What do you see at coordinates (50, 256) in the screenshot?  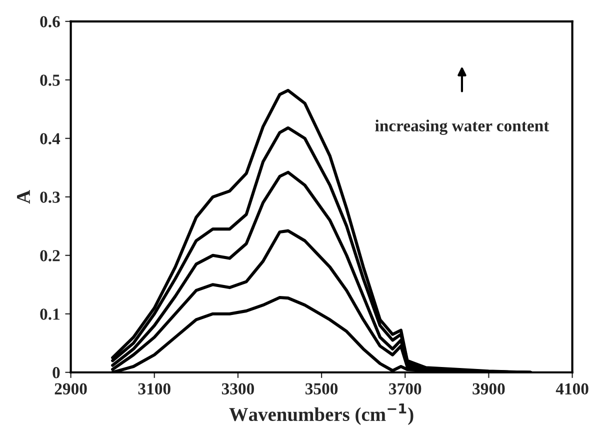 I see `y-tick-label: 0.2` at bounding box center [50, 256].